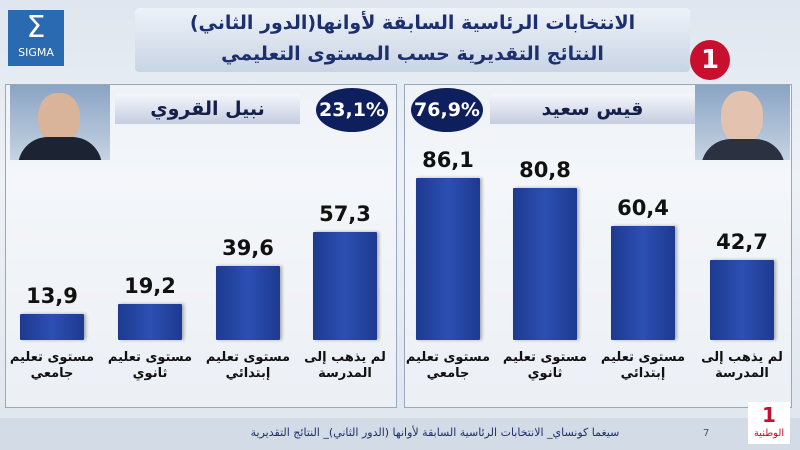 Image resolution: width=800 pixels, height=450 pixels. Describe the element at coordinates (36, 38) in the screenshot. I see `sigma-logo: Σ SIGMA` at that location.